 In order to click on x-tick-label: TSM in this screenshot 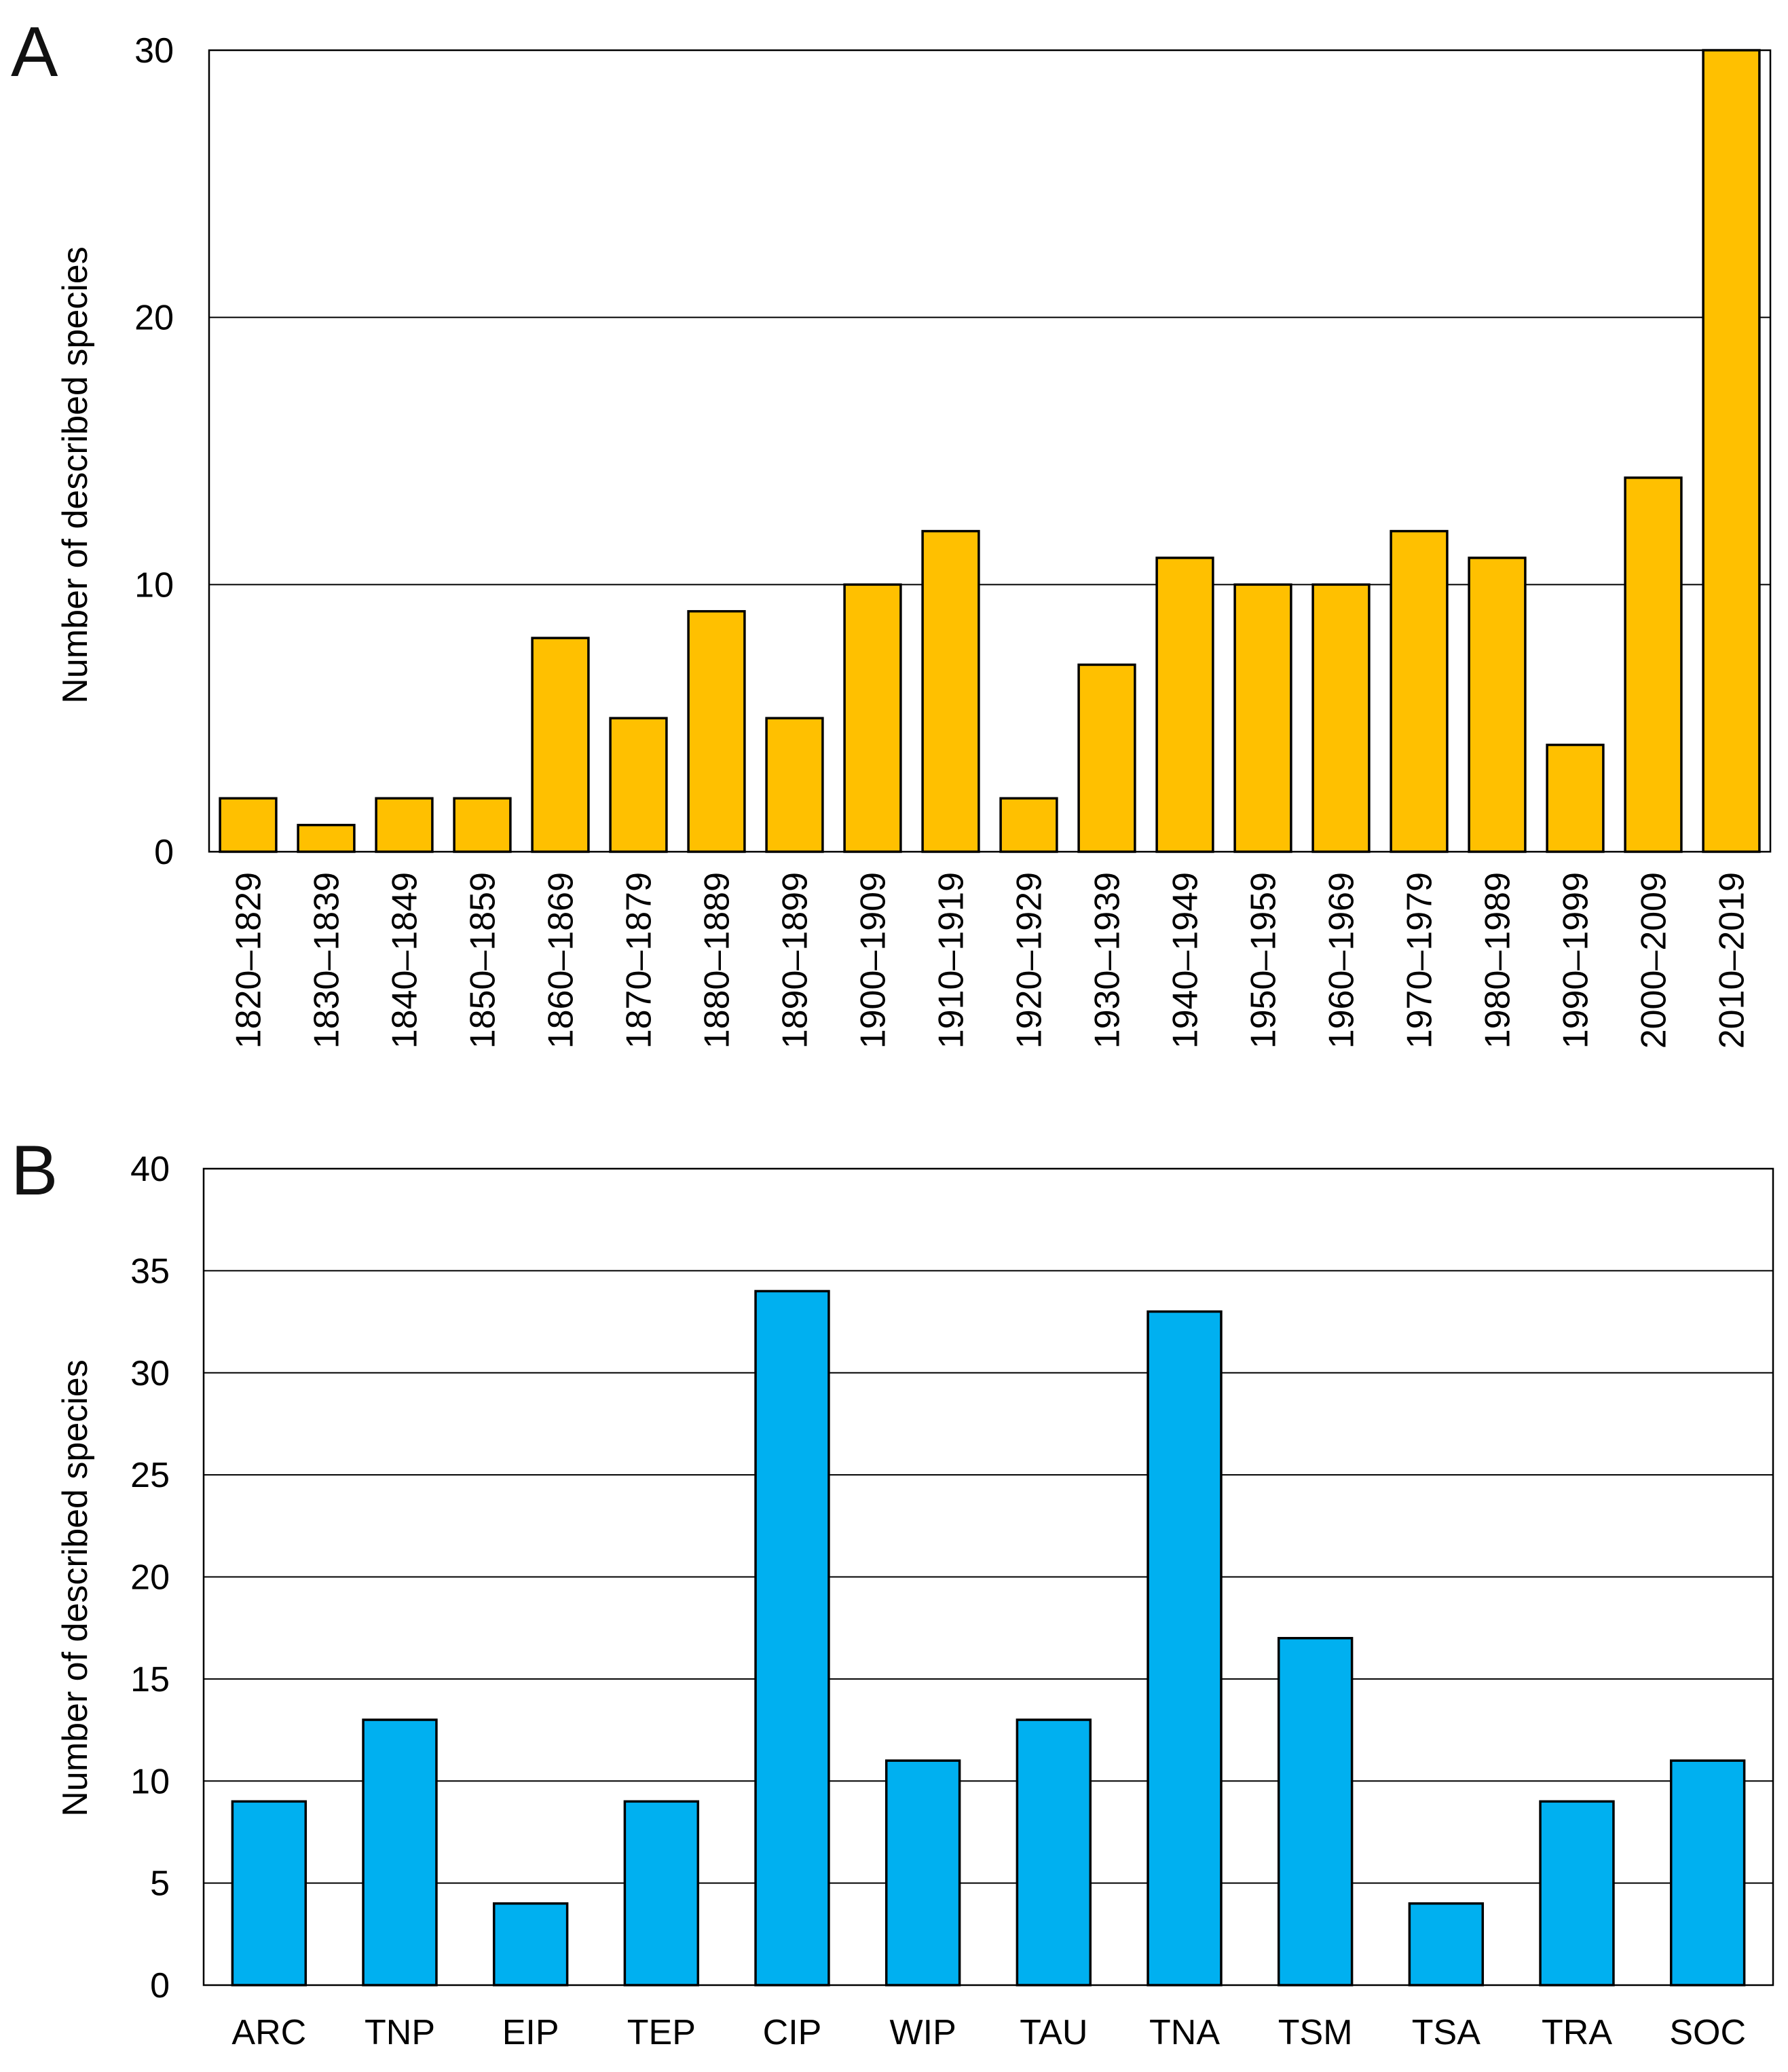, I will do `click(1315, 2032)`.